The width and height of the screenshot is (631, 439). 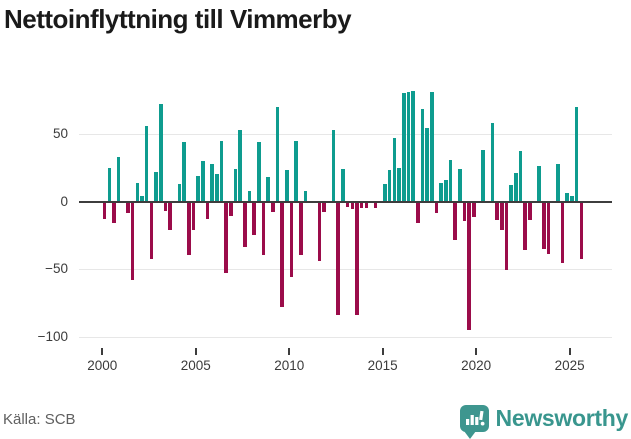 What do you see at coordinates (102, 365) in the screenshot?
I see `x-axis-label-2000: 2000` at bounding box center [102, 365].